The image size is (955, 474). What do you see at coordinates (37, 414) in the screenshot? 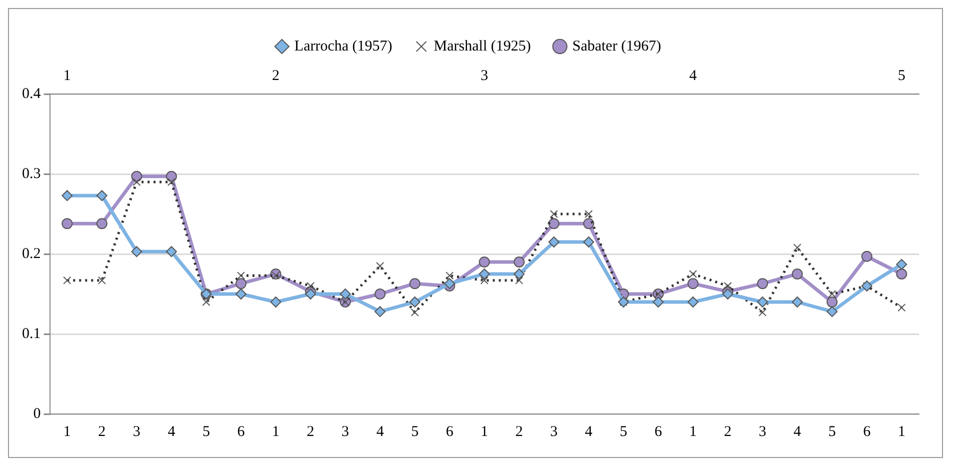
I see `y-tick-label: 0` at bounding box center [37, 414].